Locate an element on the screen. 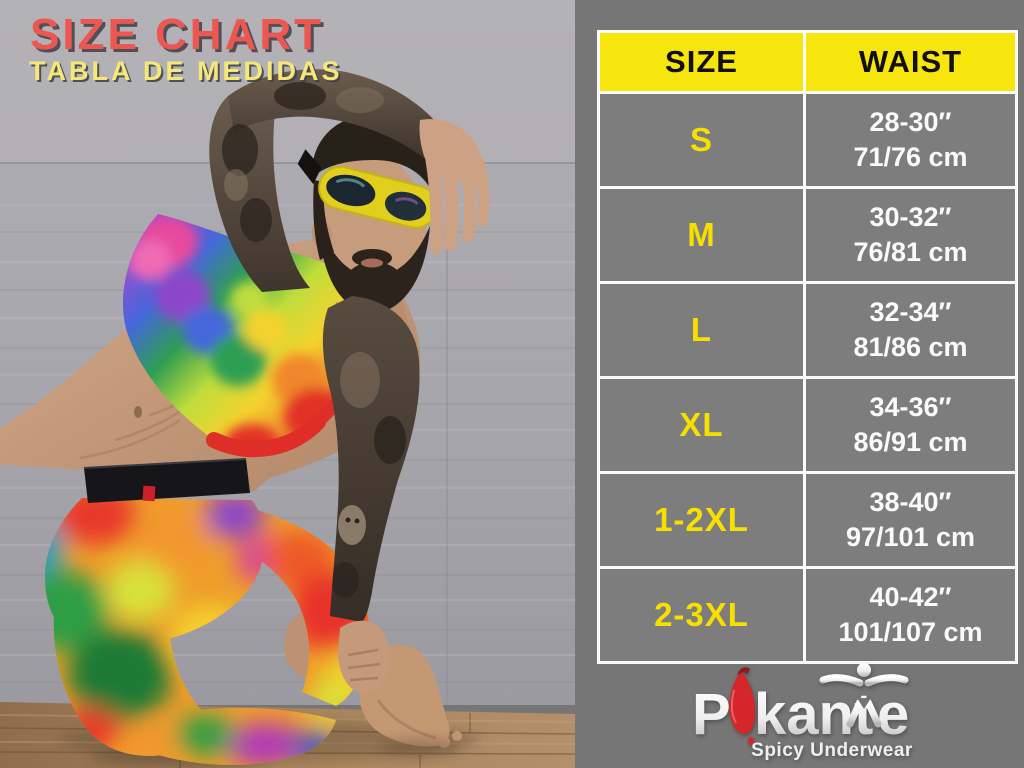  waist-inches: 32-34″ is located at coordinates (910, 311).